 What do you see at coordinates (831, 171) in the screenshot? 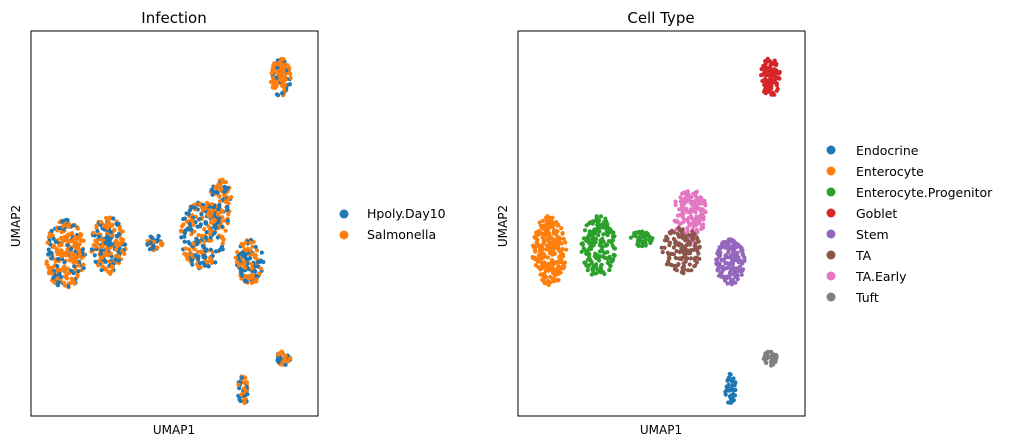
I see `legend-marker-enterocyte` at bounding box center [831, 171].